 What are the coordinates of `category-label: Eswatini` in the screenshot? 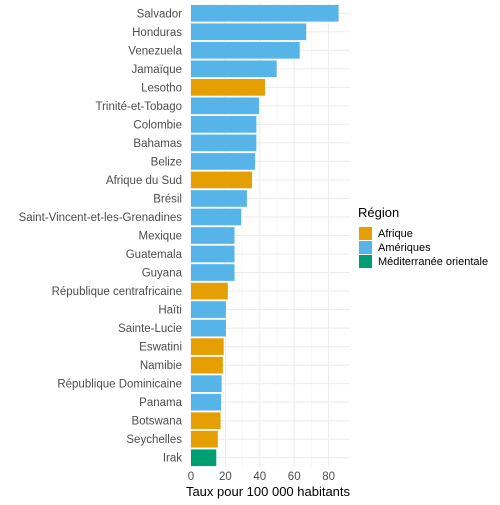 It's located at (160, 348).